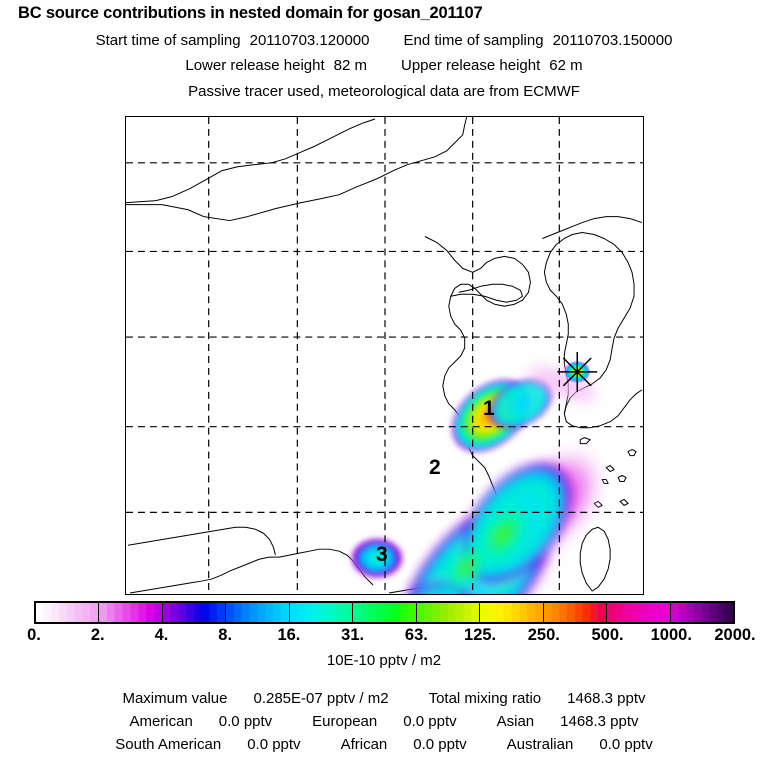 Image resolution: width=768 pixels, height=768 pixels. What do you see at coordinates (440, 744) in the screenshot?
I see `region-value-african: 0.0 pptv` at bounding box center [440, 744].